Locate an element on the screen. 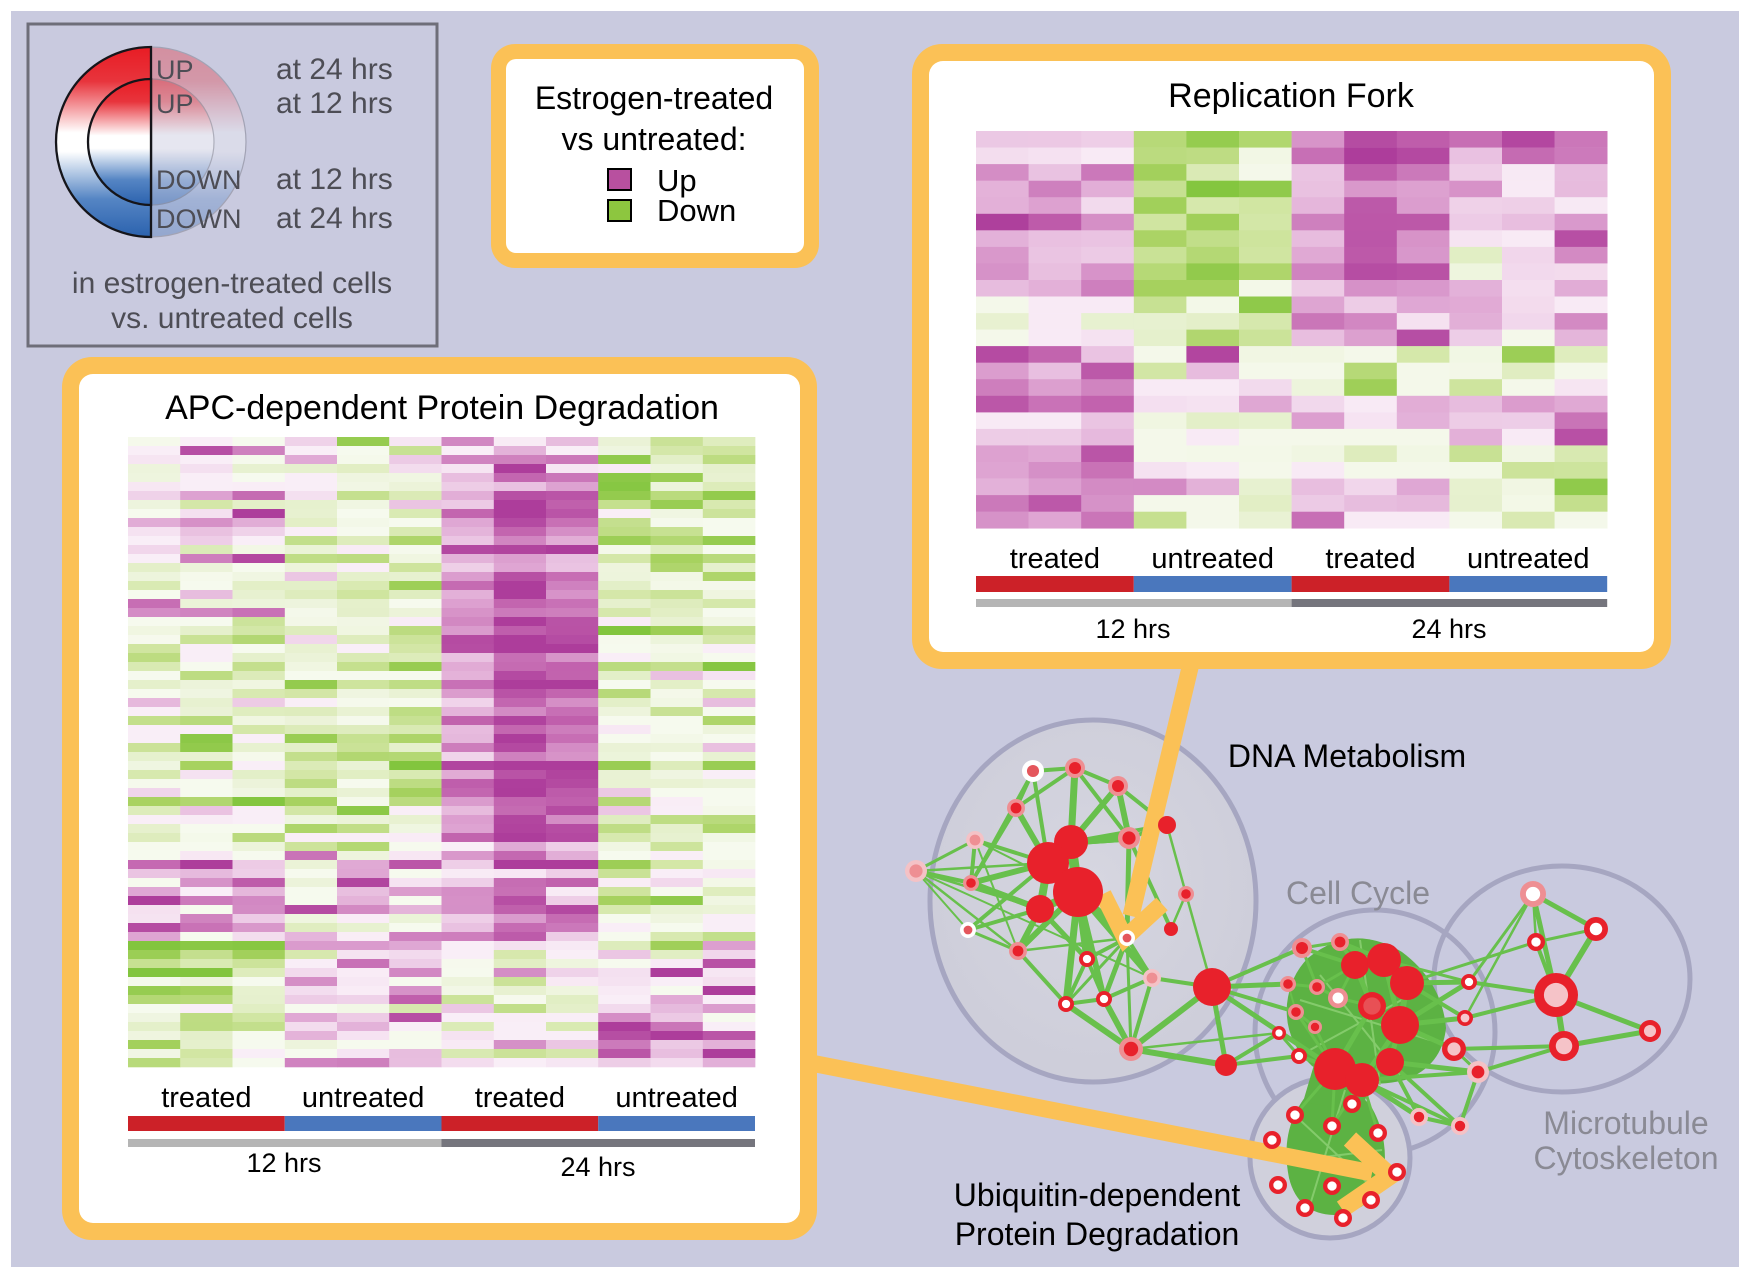  svg-text: DNA Metabolism is located at coordinates (1347, 756).